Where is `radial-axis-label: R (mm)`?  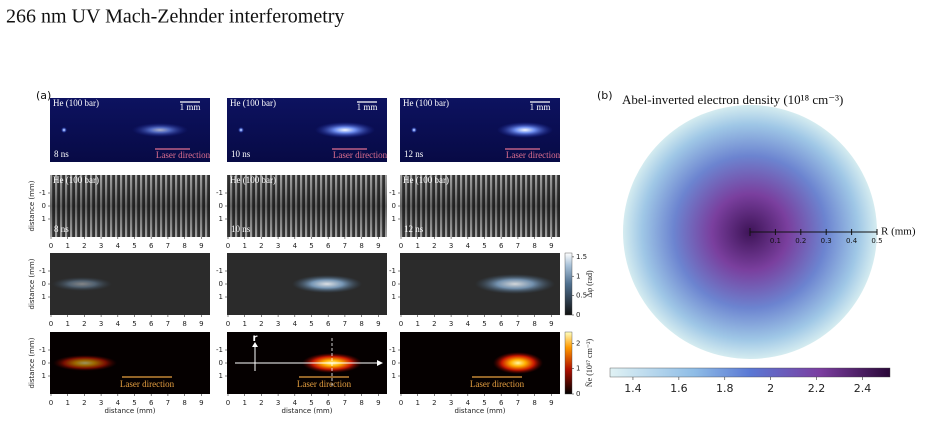 radial-axis-label: R (mm) is located at coordinates (898, 232).